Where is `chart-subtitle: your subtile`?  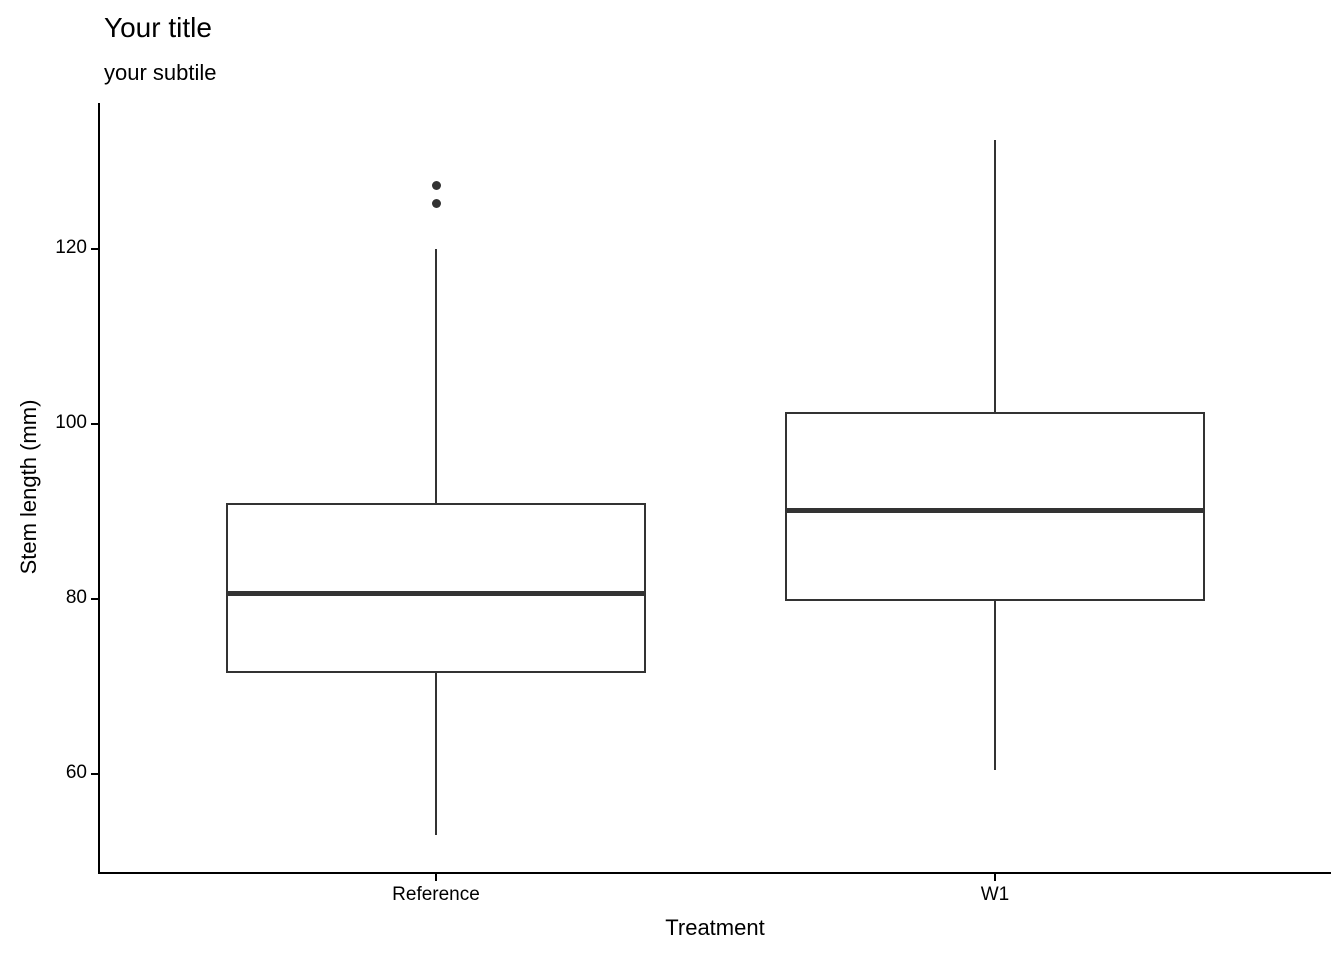 chart-subtitle: your subtile is located at coordinates (160, 72).